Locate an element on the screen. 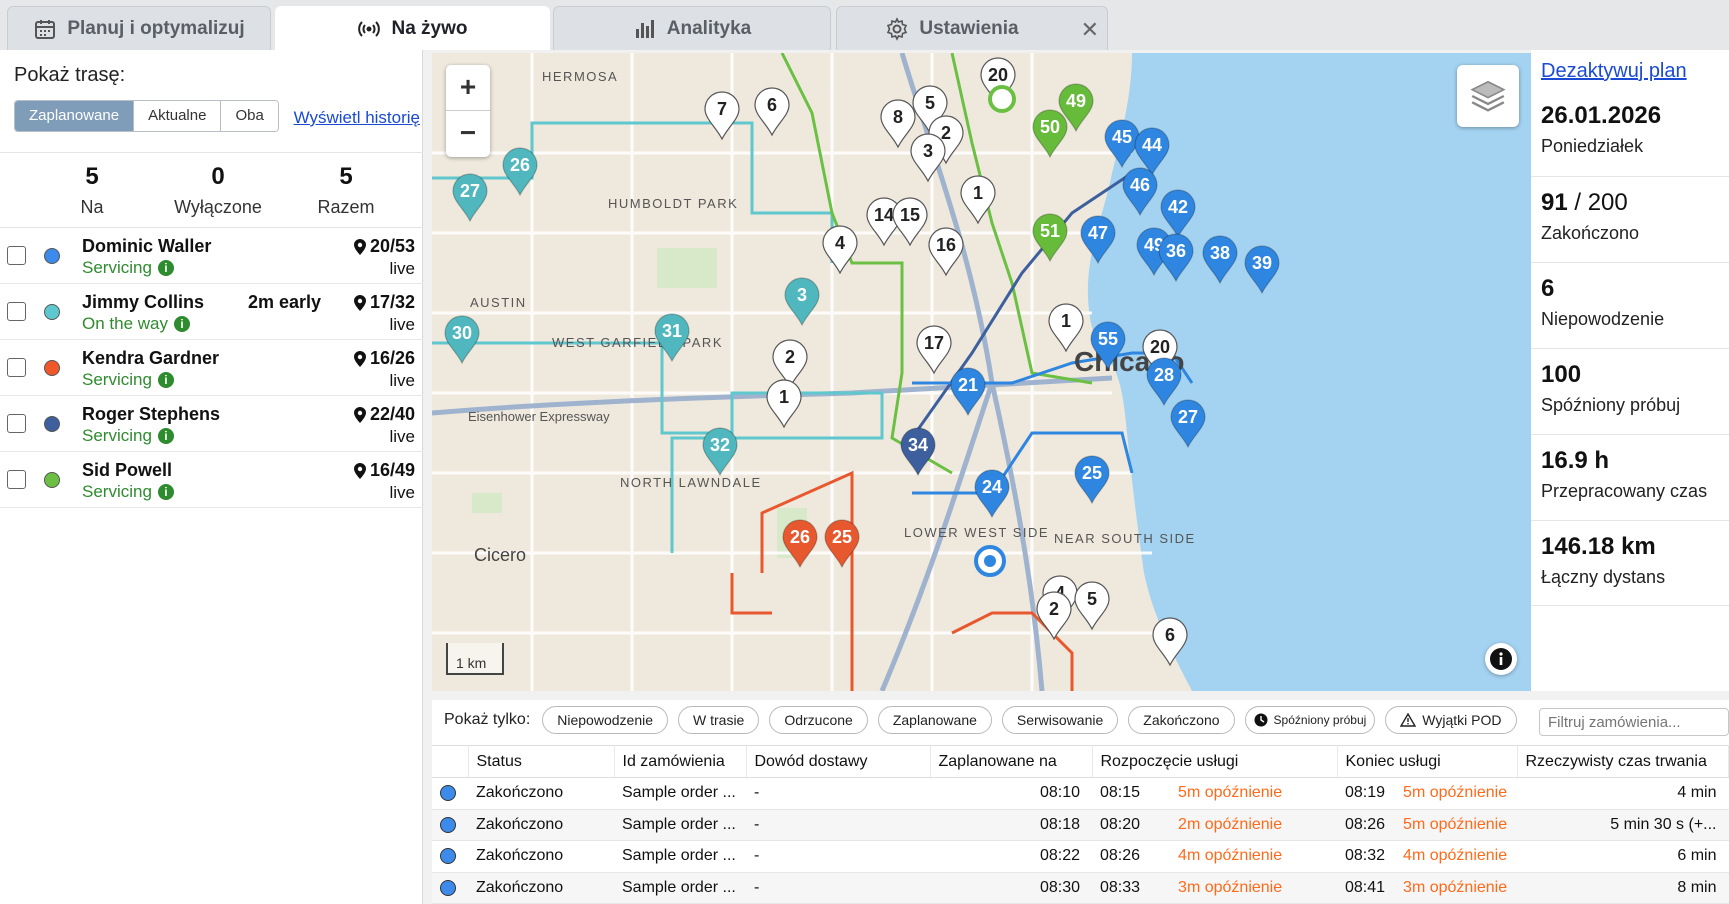 The height and width of the screenshot is (904, 1729). col-header-start: Rozpoczęcie usługi is located at coordinates (1215, 761).